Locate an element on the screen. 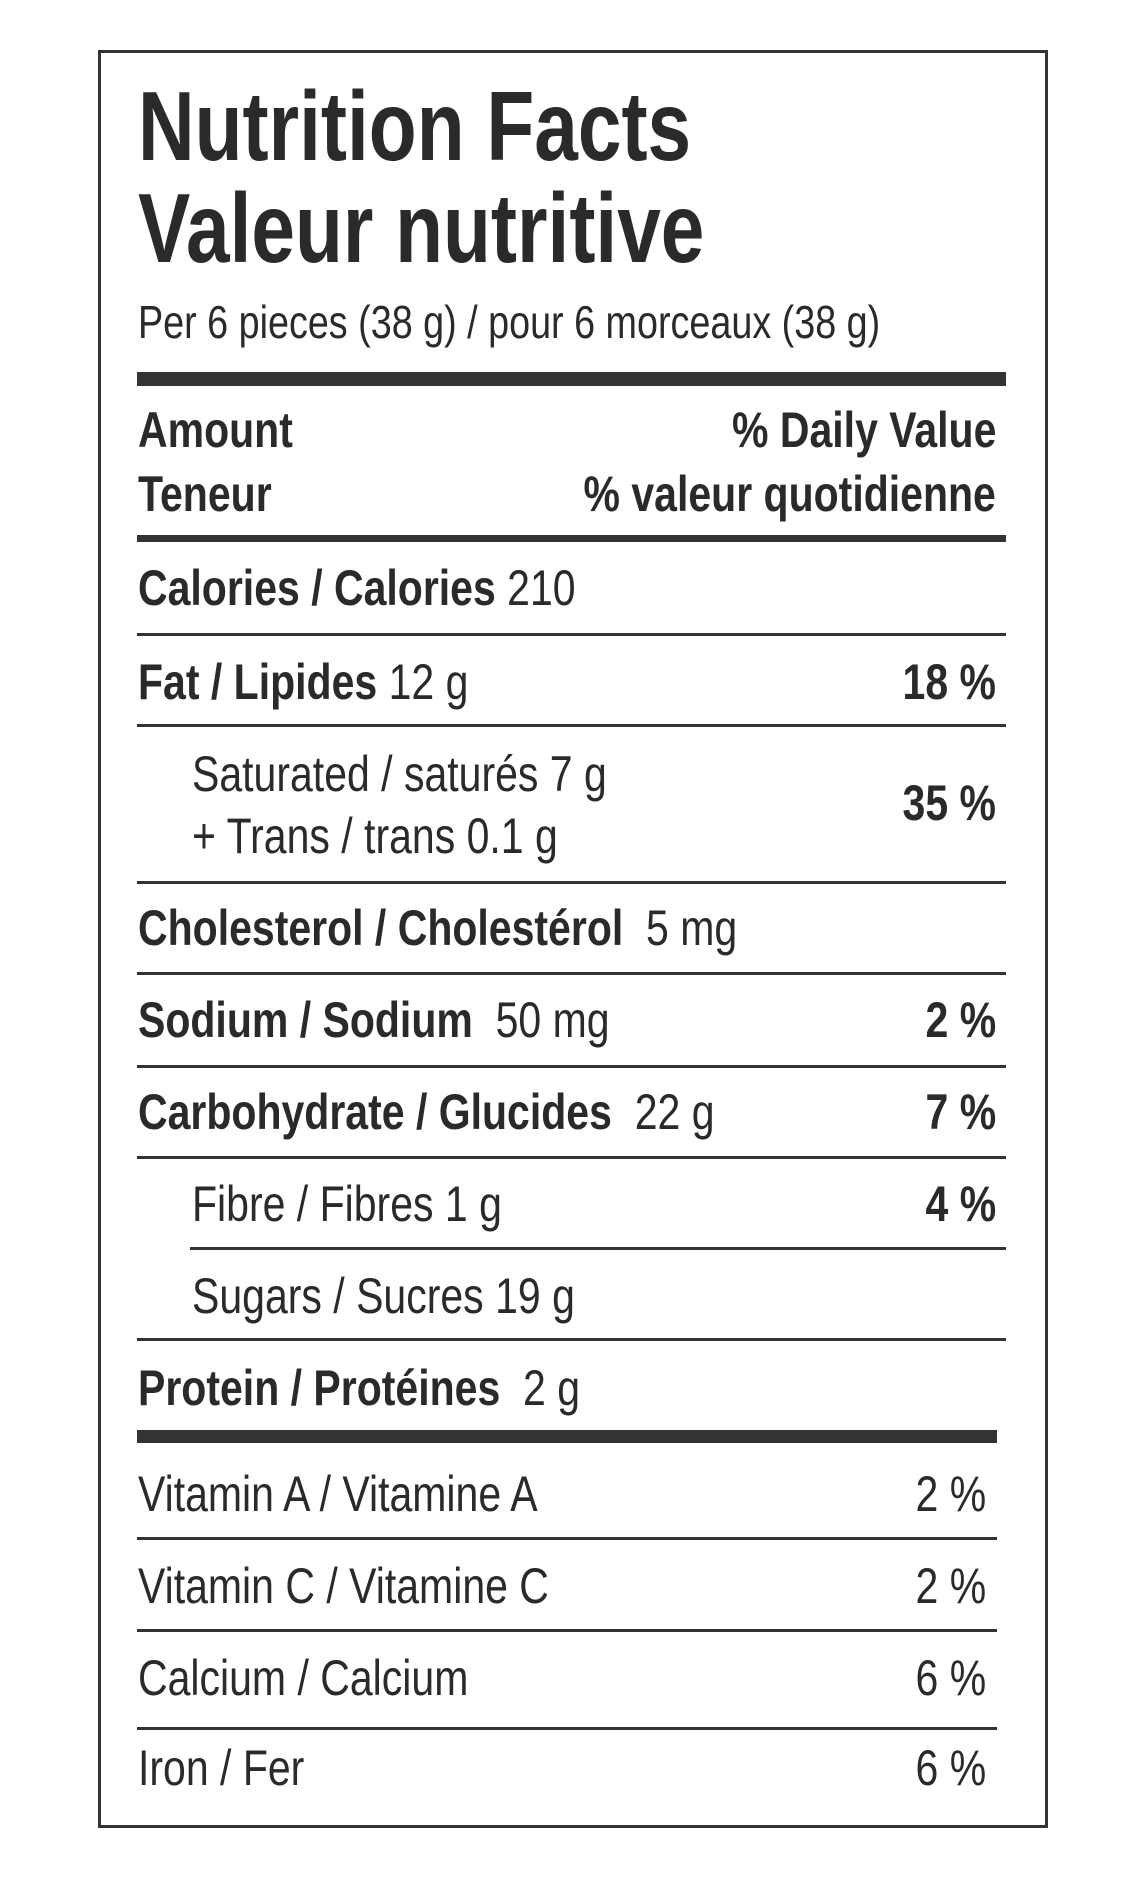 The height and width of the screenshot is (1881, 1127). row-carbohydrate: Carbohydrate / Glucides 22 g is located at coordinates (426, 1112).